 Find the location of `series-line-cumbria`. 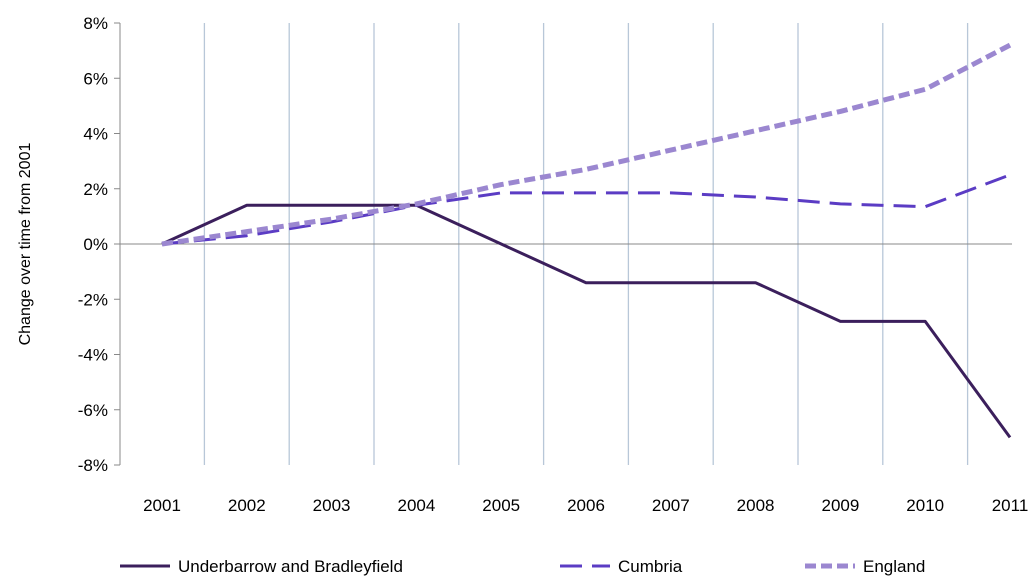

series-line-cumbria is located at coordinates (586, 209).